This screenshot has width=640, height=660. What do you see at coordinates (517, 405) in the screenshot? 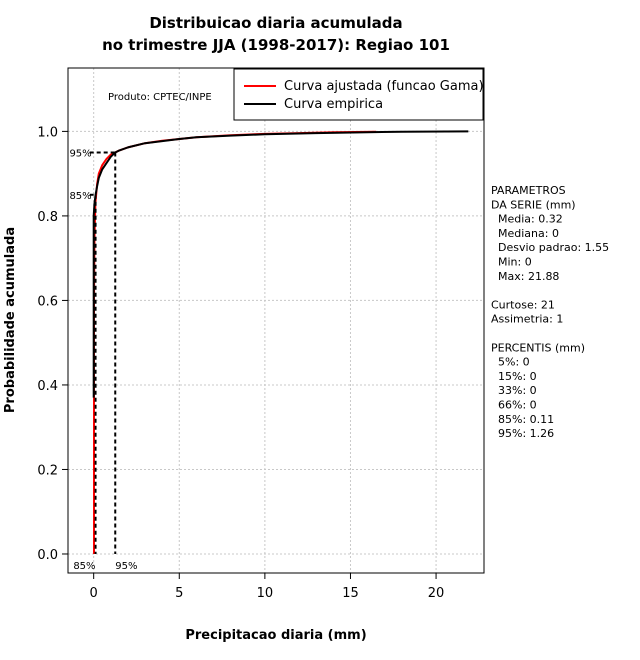
I see `side-panel-line-15: 66%: 0` at bounding box center [517, 405].